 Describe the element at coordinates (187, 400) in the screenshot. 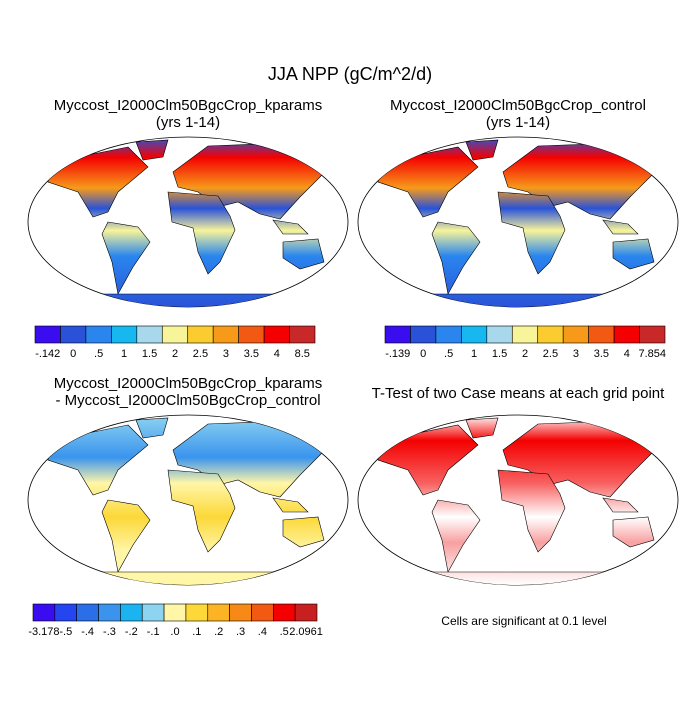

I see `panel-subtitle: - Myccost_I2000Clm50BgcCrop_control` at that location.